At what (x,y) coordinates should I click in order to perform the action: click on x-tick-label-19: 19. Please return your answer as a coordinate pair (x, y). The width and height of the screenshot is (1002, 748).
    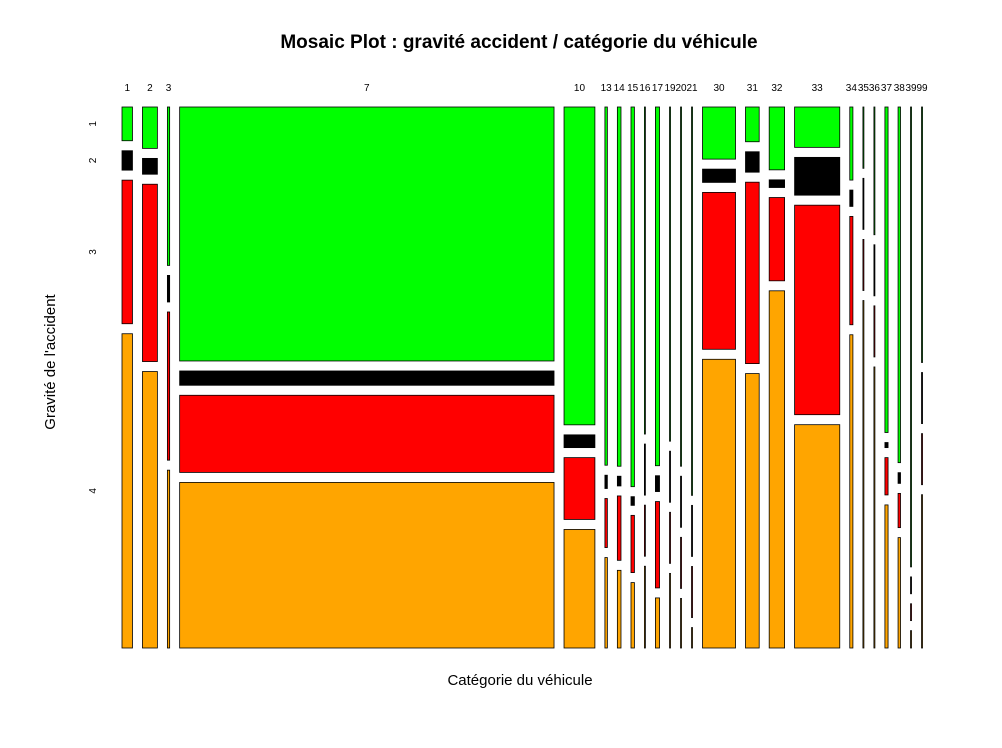
    Looking at the image, I should click on (670, 88).